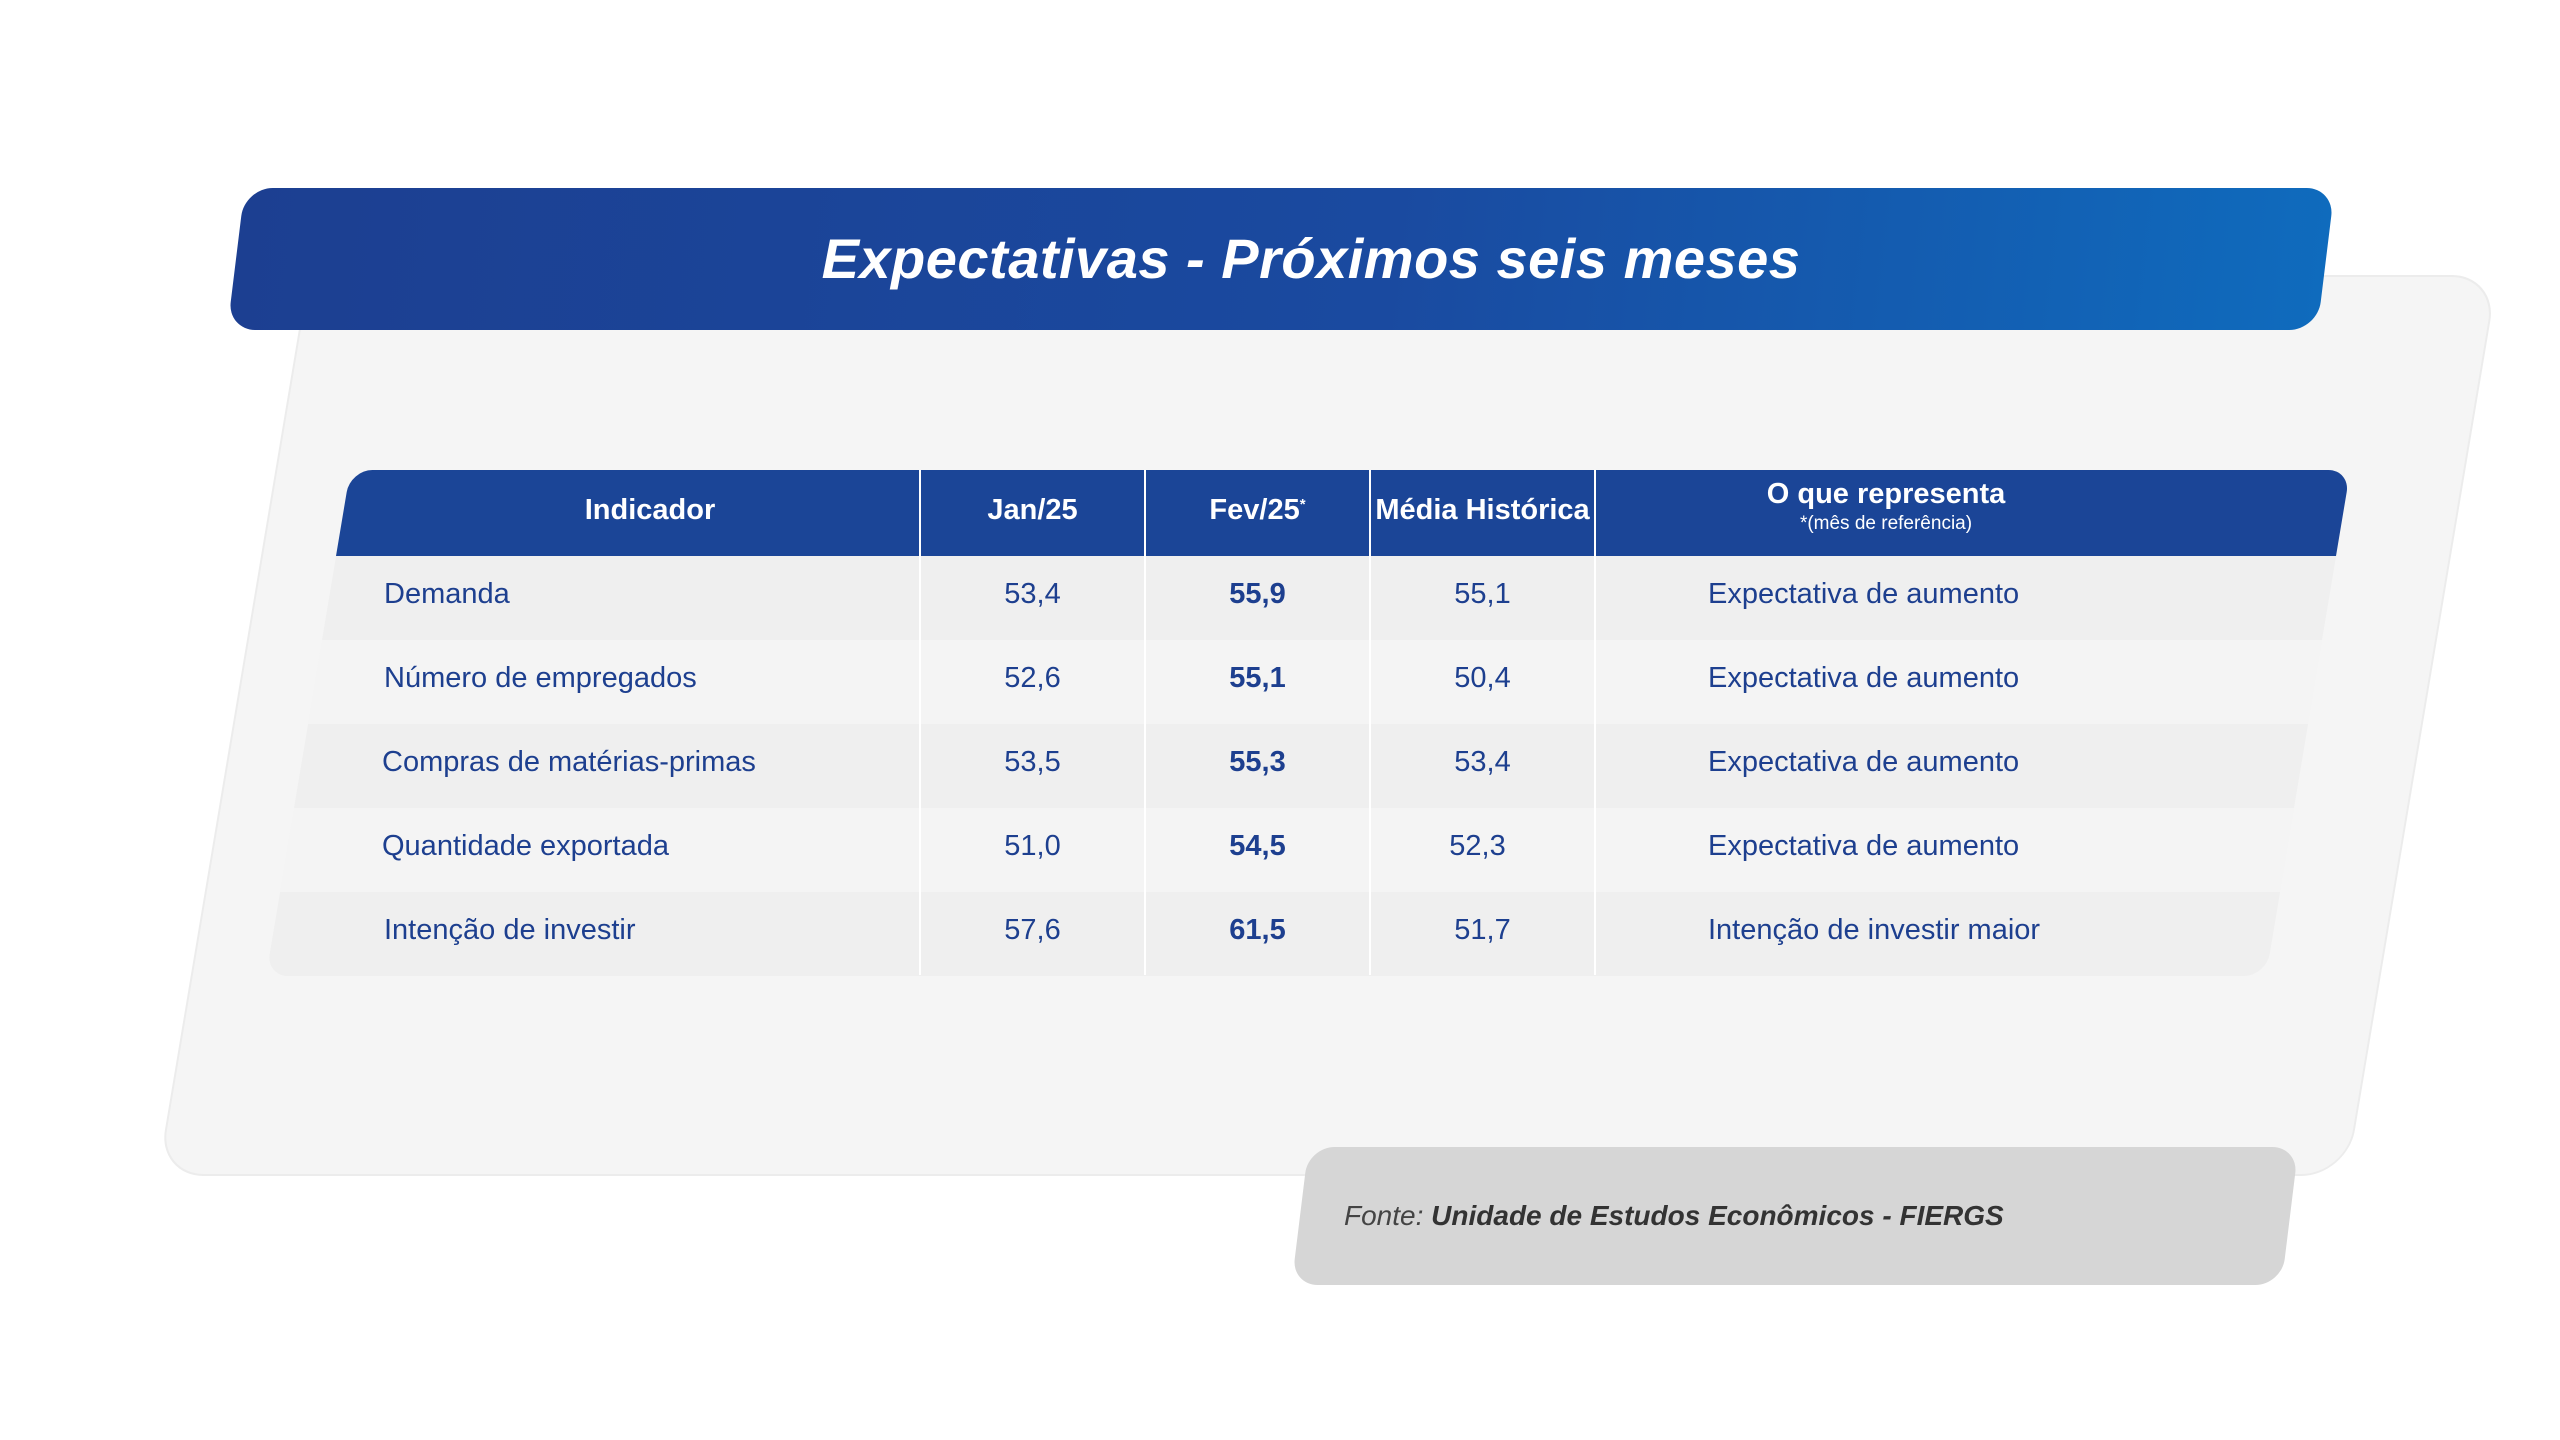  I want to click on cell-jan: 57,6, so click(1032, 930).